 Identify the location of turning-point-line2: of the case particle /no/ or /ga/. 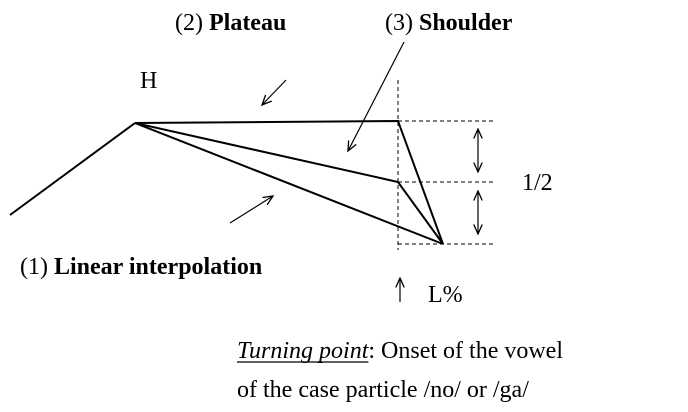
(383, 390).